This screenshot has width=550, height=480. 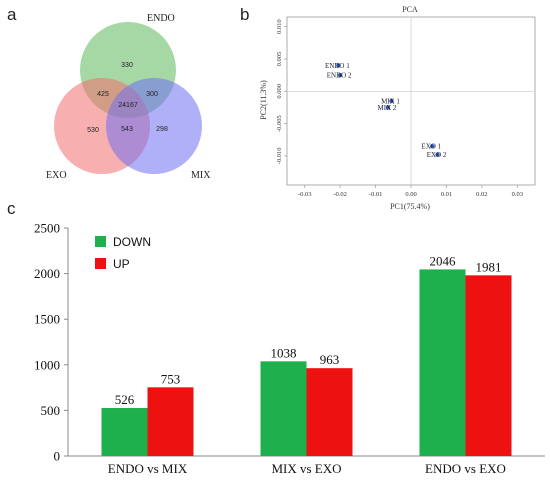 What do you see at coordinates (330, 359) in the screenshot?
I see `bar-value-up-mix-vs-exo: 963` at bounding box center [330, 359].